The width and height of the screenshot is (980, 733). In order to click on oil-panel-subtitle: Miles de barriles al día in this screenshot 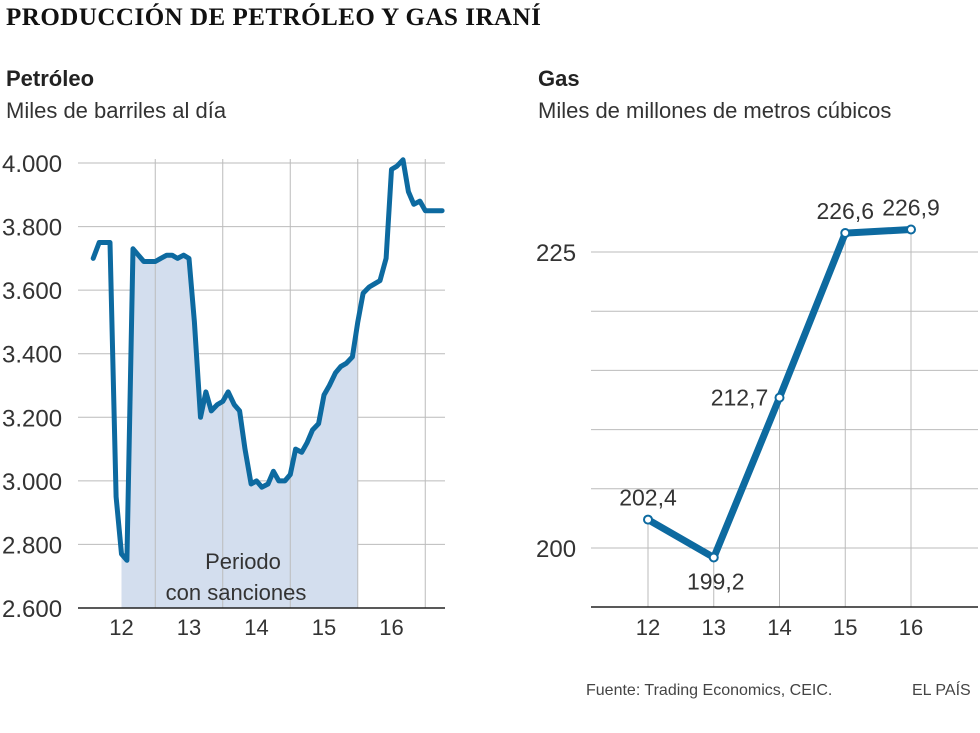, I will do `click(116, 110)`.